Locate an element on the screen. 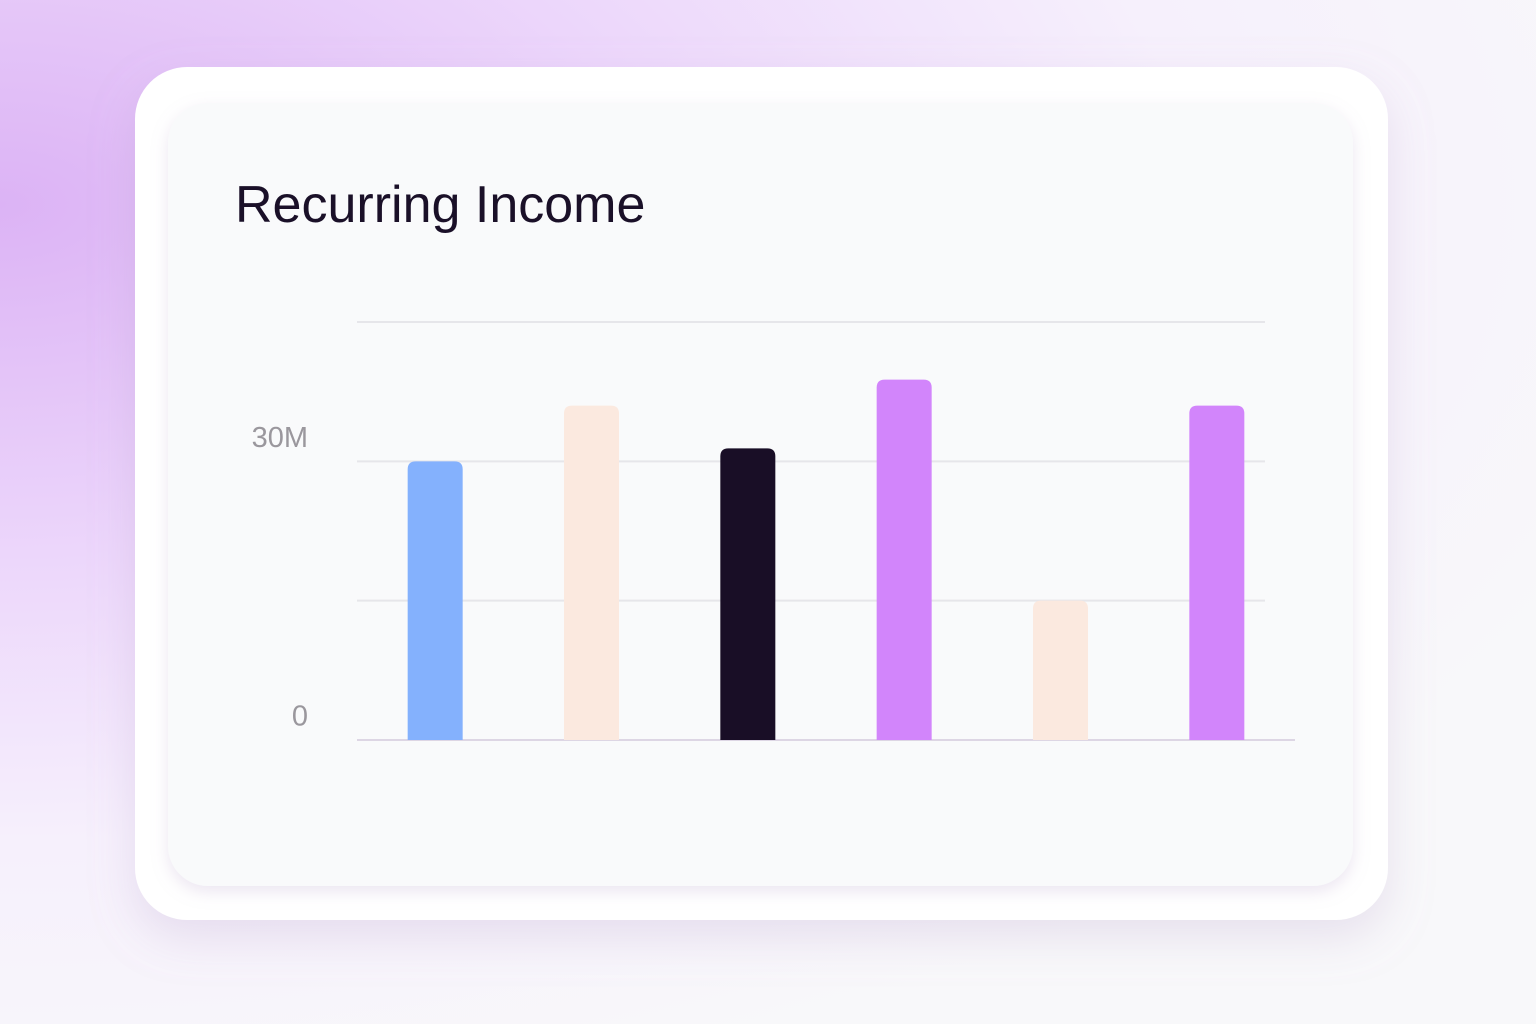 The image size is (1536, 1024). y-tick-label: 30M is located at coordinates (280, 438).